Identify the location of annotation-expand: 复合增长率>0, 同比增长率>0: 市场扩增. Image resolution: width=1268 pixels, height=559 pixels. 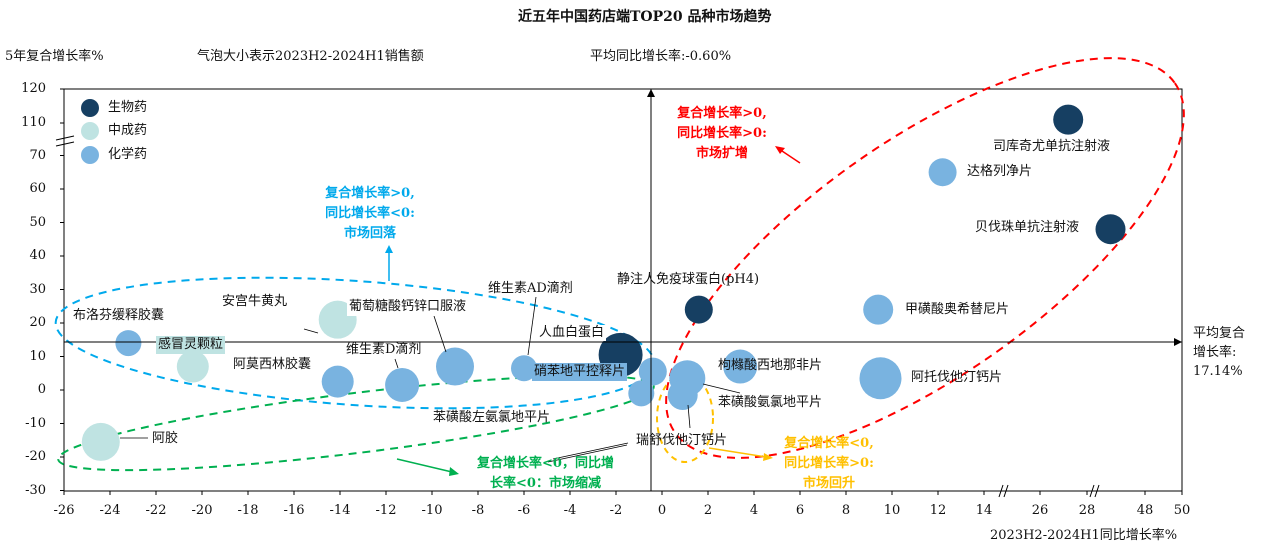
(722, 134).